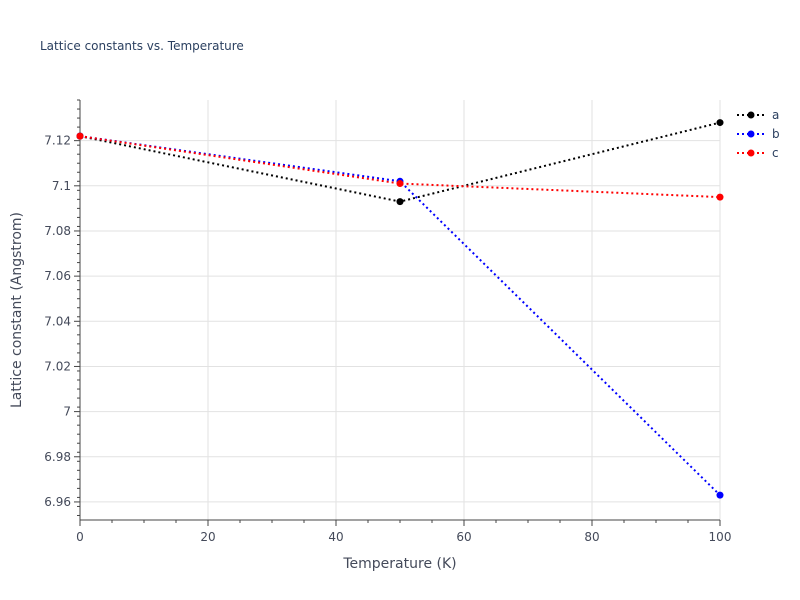  Describe the element at coordinates (61, 186) in the screenshot. I see `y-tick-label: 7.1` at that location.